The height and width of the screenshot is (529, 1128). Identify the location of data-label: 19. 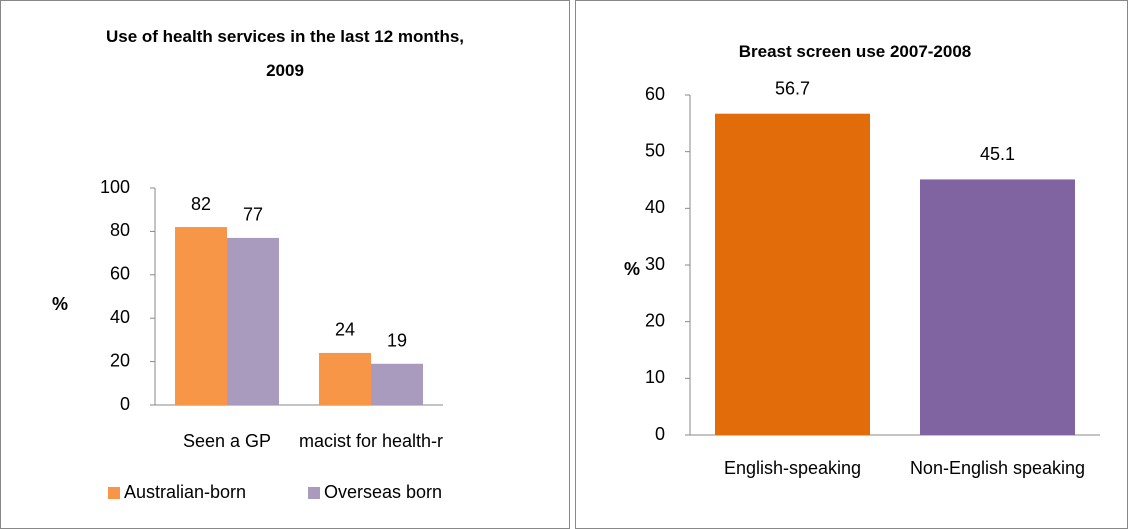
(397, 341).